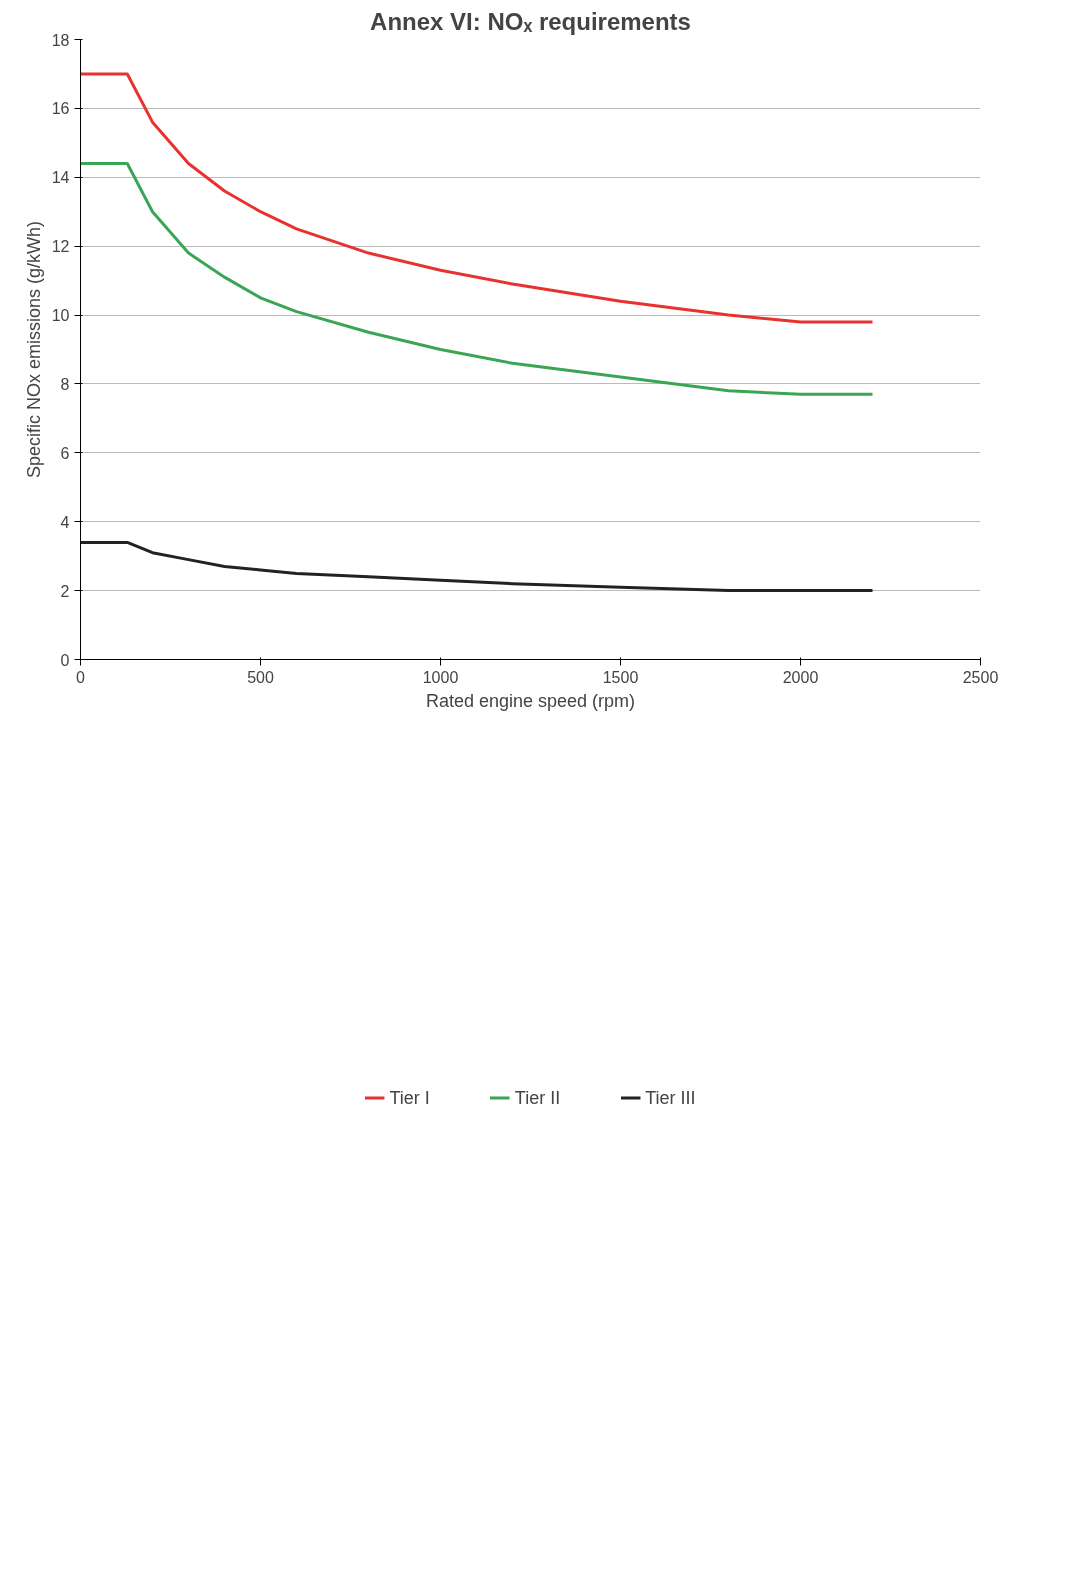 The height and width of the screenshot is (1596, 1089). What do you see at coordinates (800, 677) in the screenshot?
I see `x-tick-label: 2000` at bounding box center [800, 677].